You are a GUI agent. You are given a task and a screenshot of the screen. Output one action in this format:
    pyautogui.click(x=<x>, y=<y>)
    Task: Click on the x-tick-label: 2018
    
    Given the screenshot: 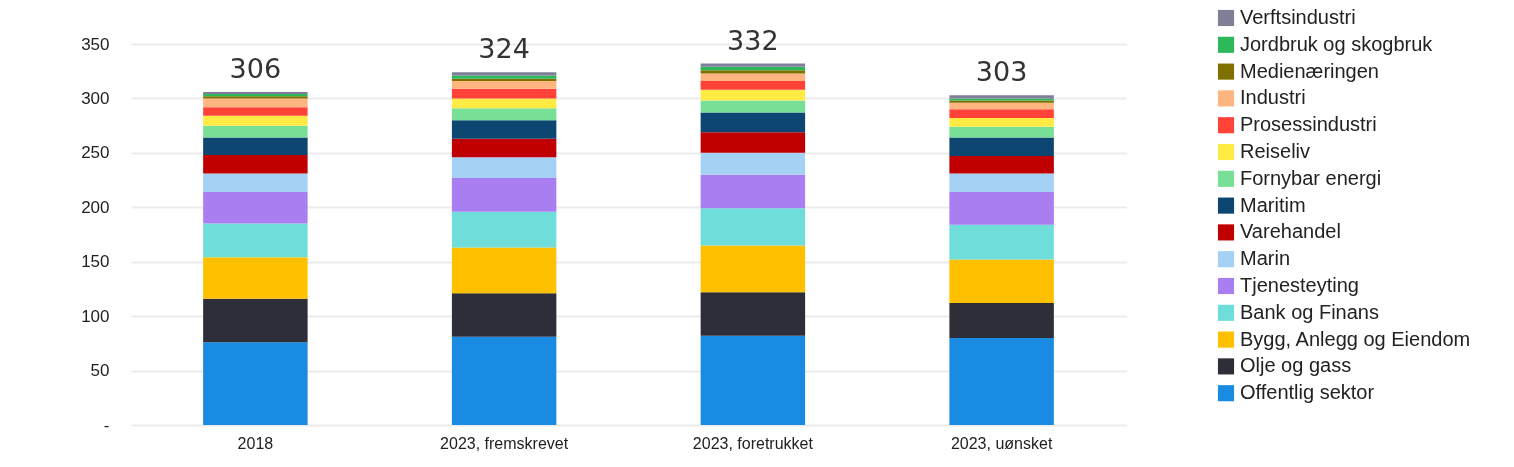 What is the action you would take?
    pyautogui.click(x=255, y=443)
    